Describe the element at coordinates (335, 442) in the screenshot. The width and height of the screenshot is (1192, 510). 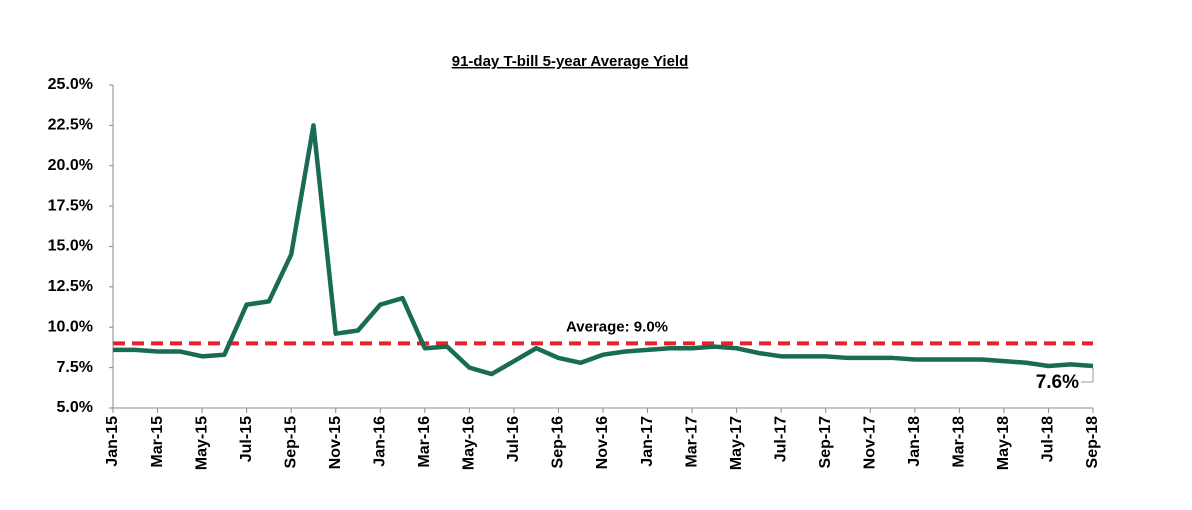
I see `x-tick-label: Nov-15` at that location.